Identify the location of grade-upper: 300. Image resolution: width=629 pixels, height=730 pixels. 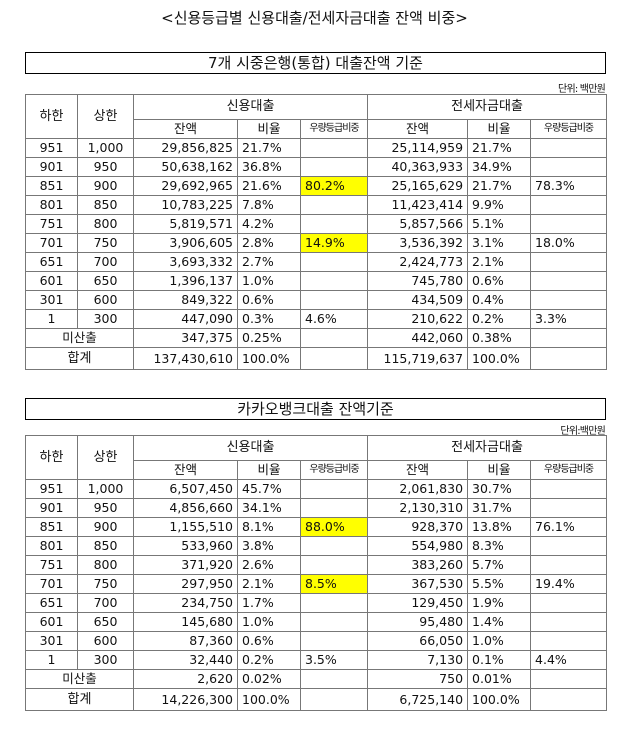
(105, 319).